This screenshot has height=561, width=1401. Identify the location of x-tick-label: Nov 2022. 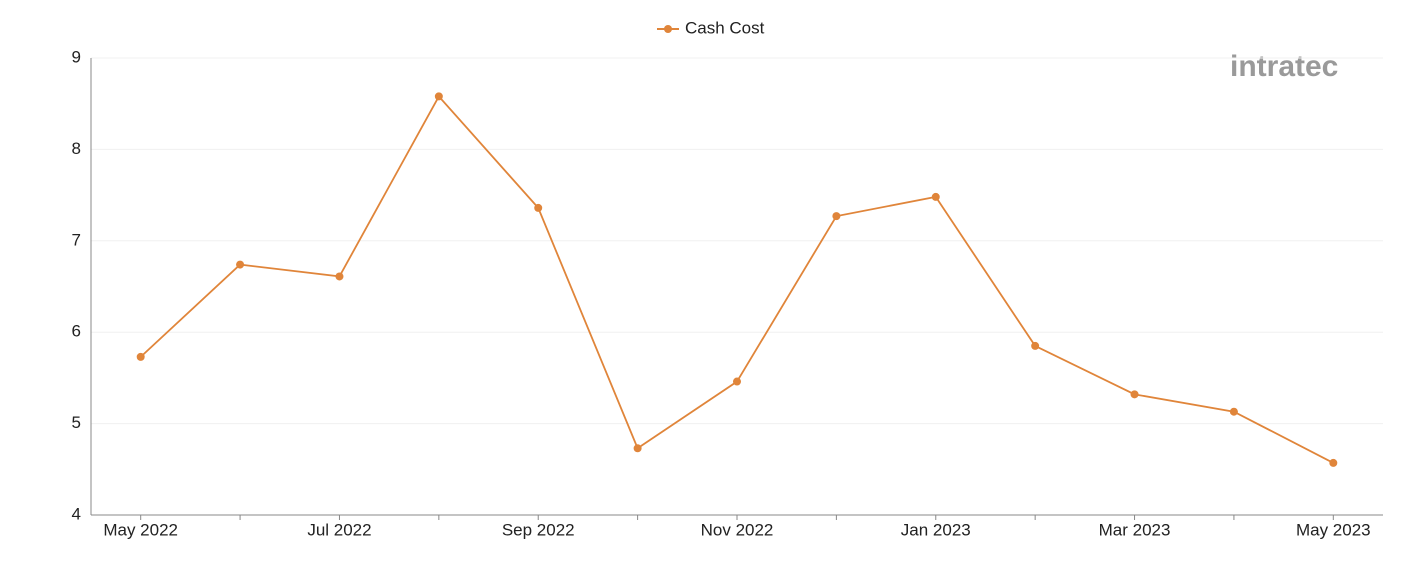
(737, 529).